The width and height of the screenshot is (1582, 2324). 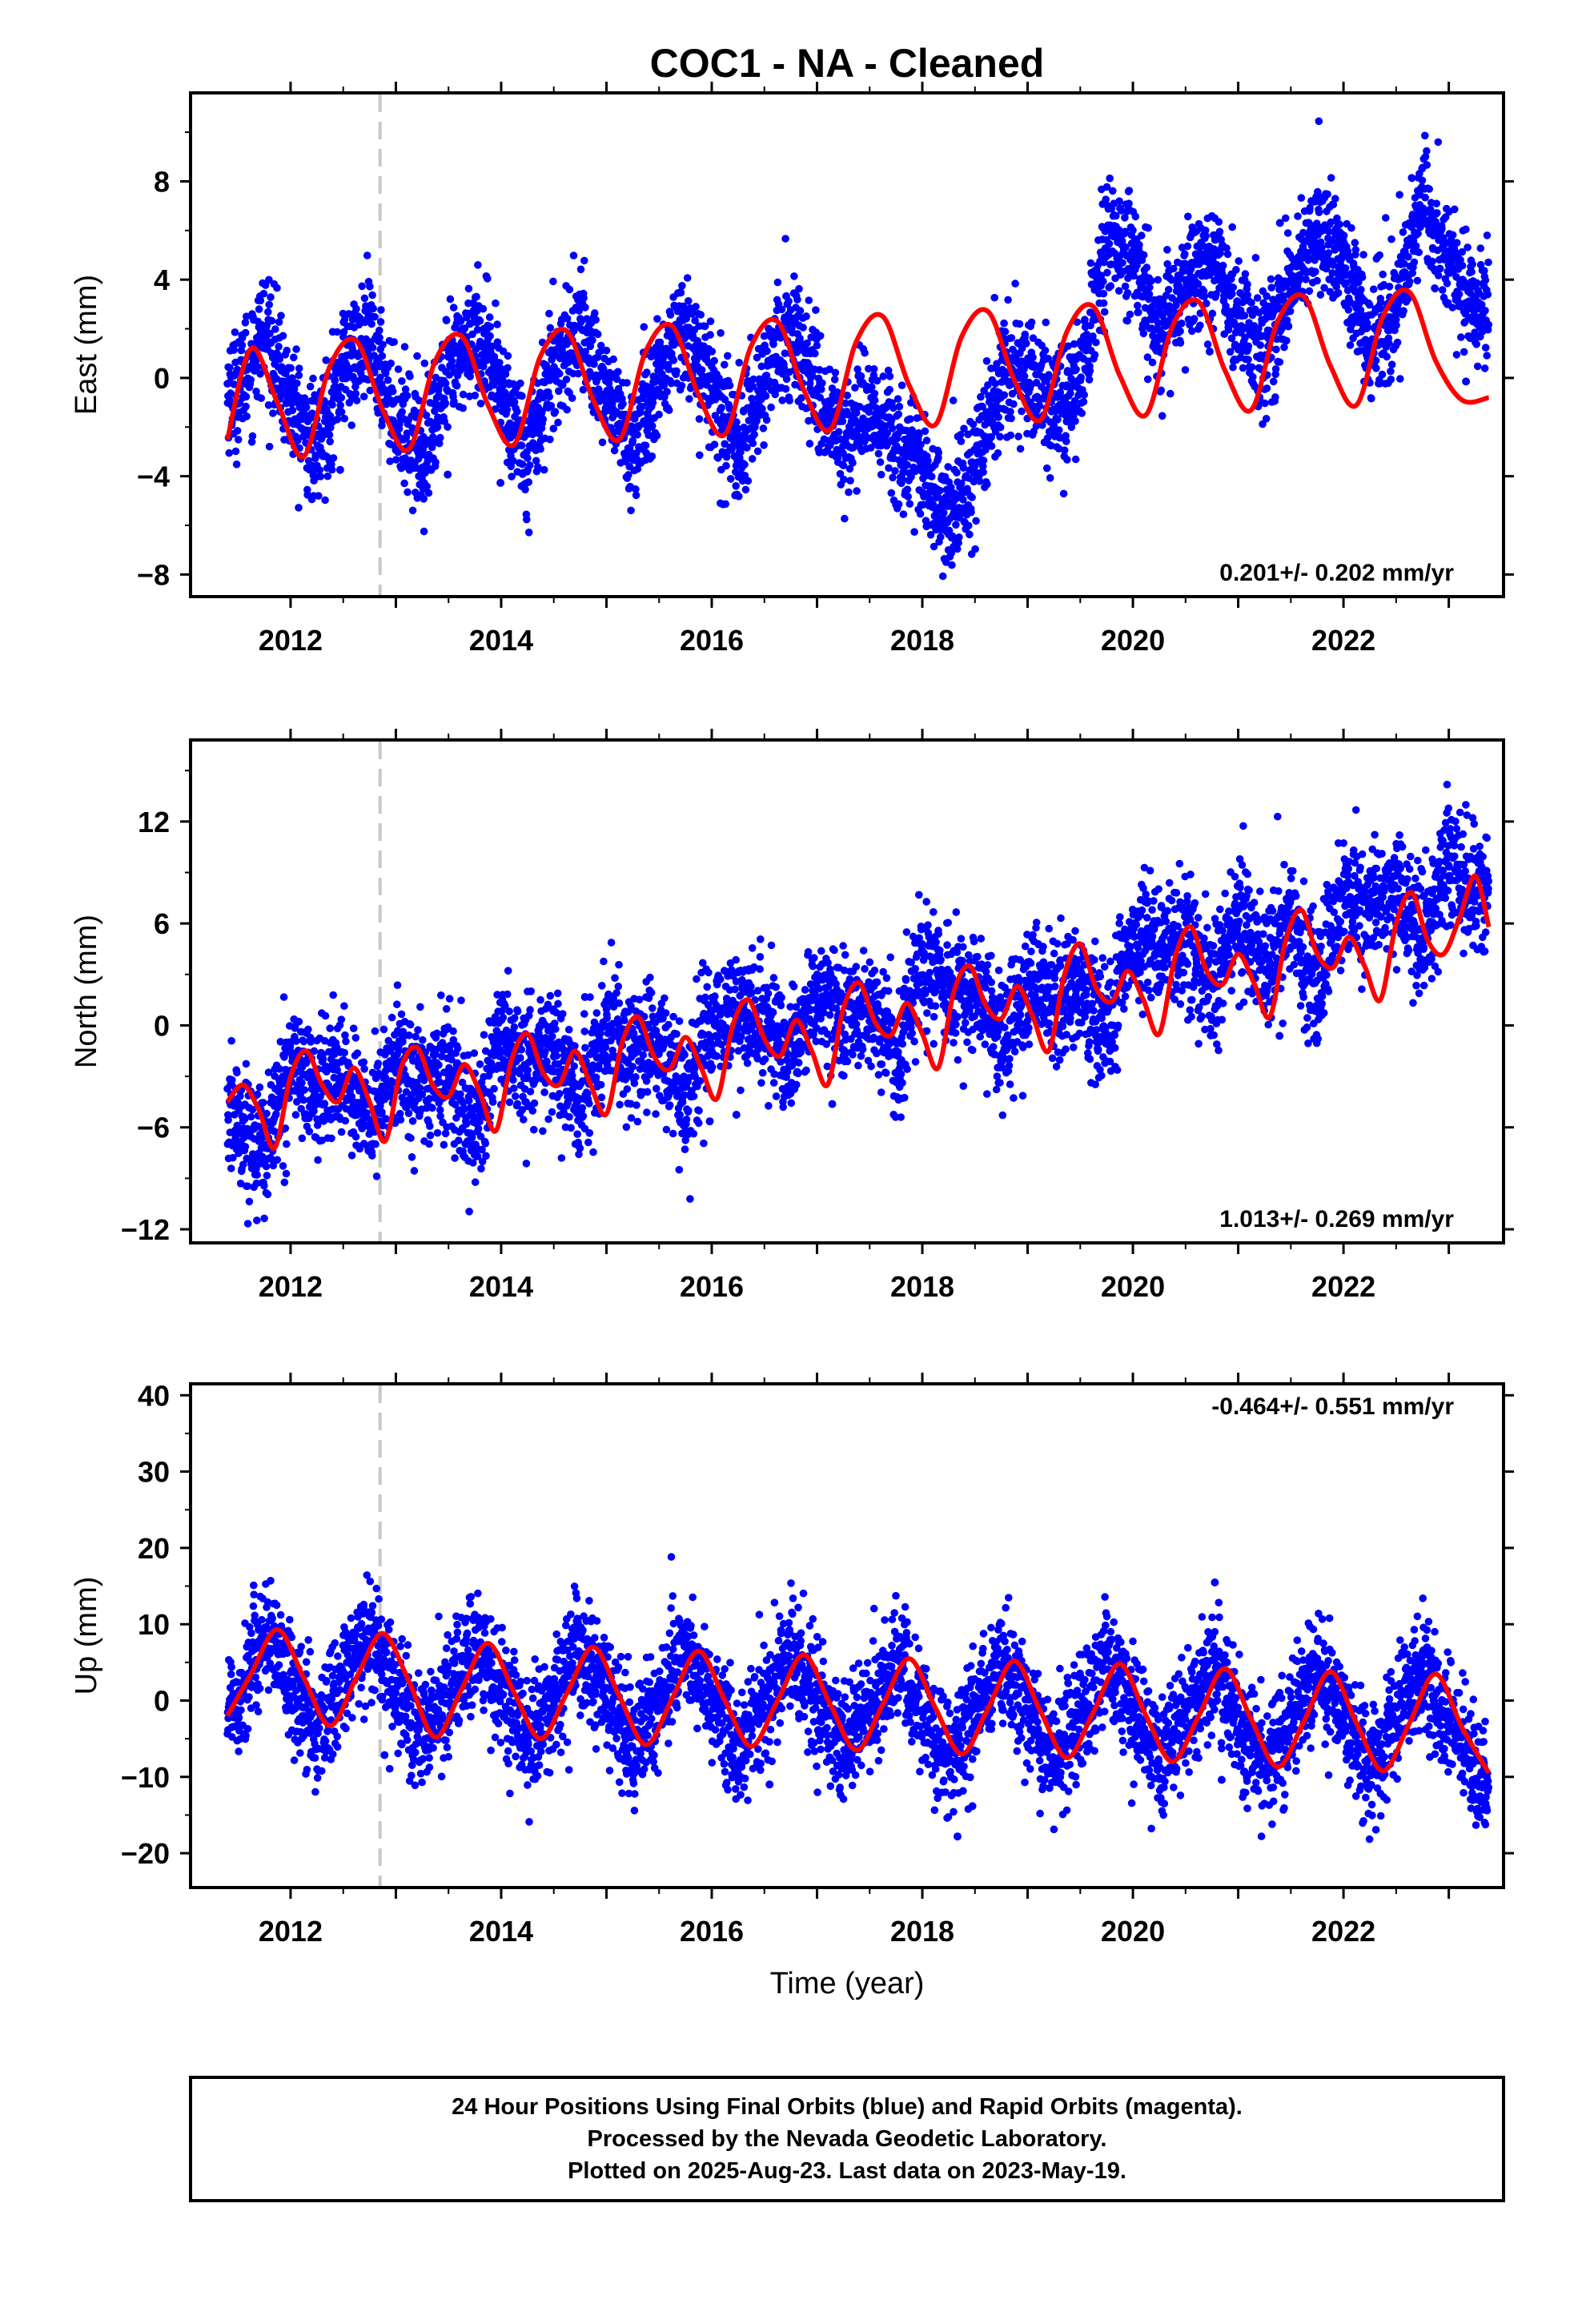 I want to click on y-axis-label: North (mm), so click(x=86, y=991).